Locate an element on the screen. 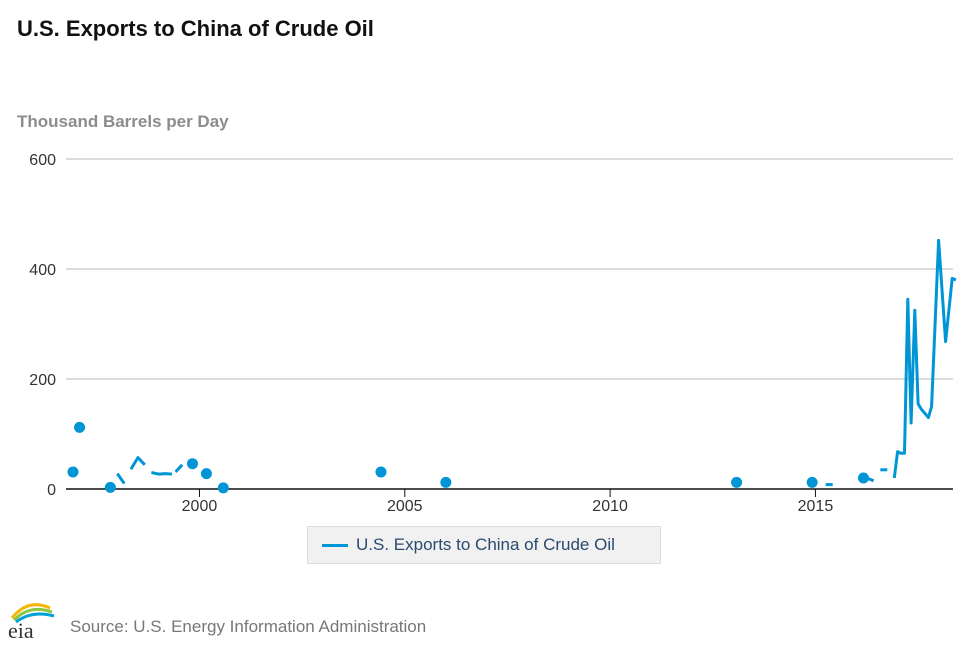 This screenshot has height=647, width=970. legend-label: U.S. Exports to China of Crude Oil is located at coordinates (485, 544).